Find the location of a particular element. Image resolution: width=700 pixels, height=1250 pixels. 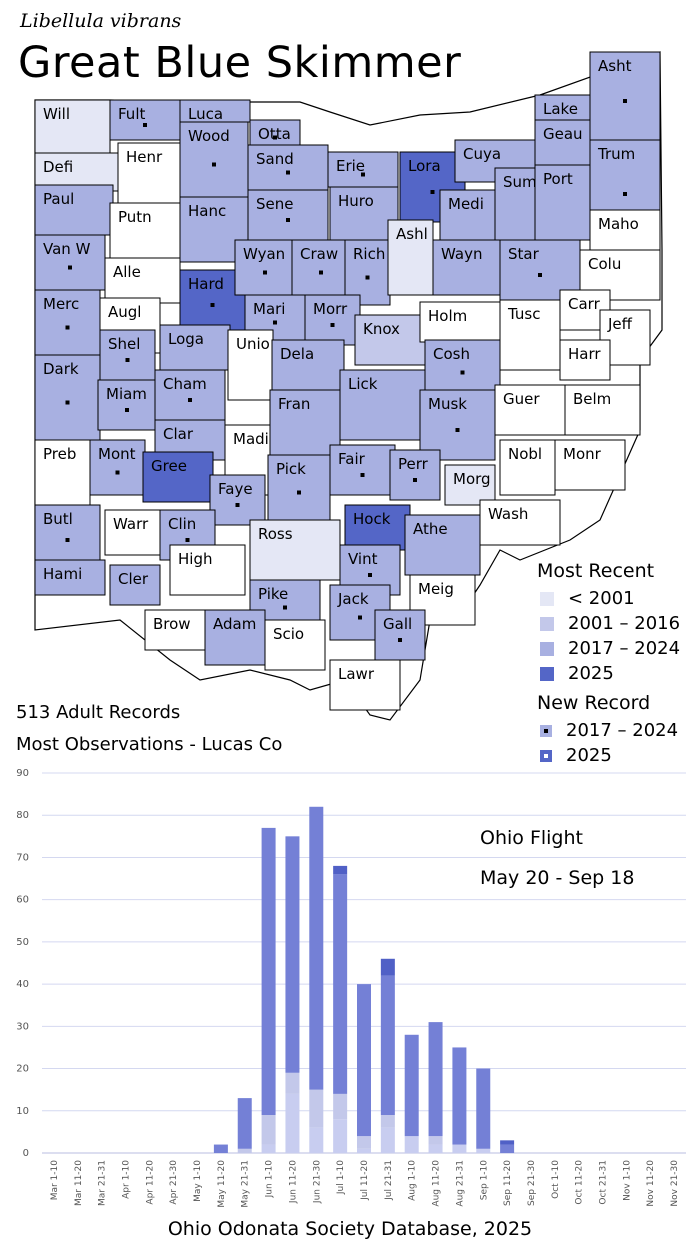

county-will is located at coordinates (72, 129).